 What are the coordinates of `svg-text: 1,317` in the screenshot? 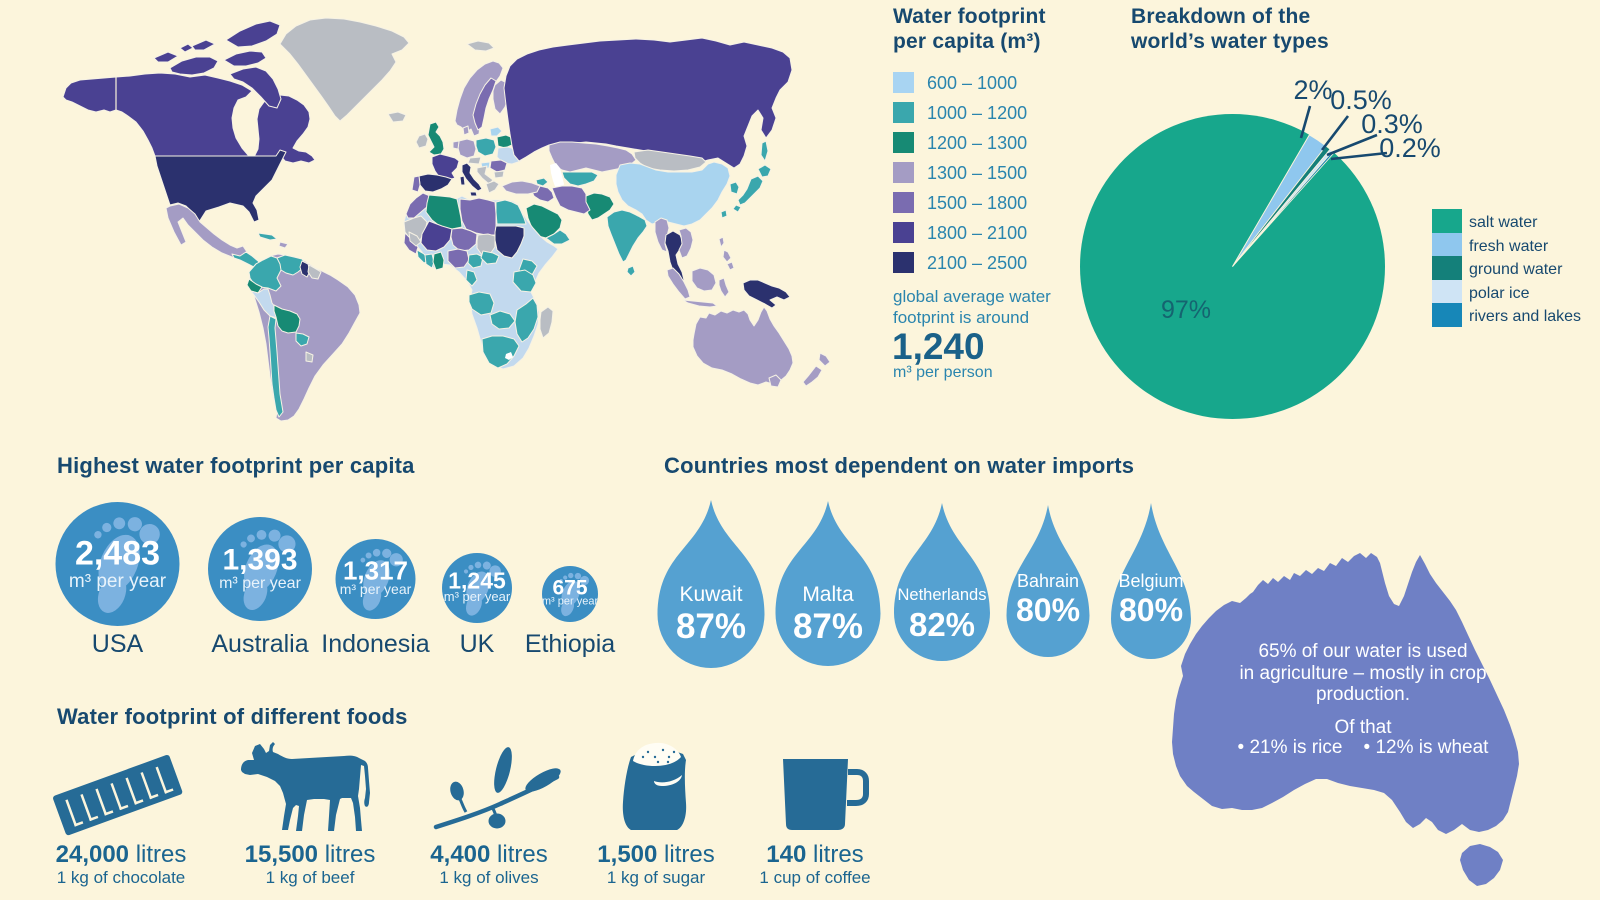 It's located at (375, 571).